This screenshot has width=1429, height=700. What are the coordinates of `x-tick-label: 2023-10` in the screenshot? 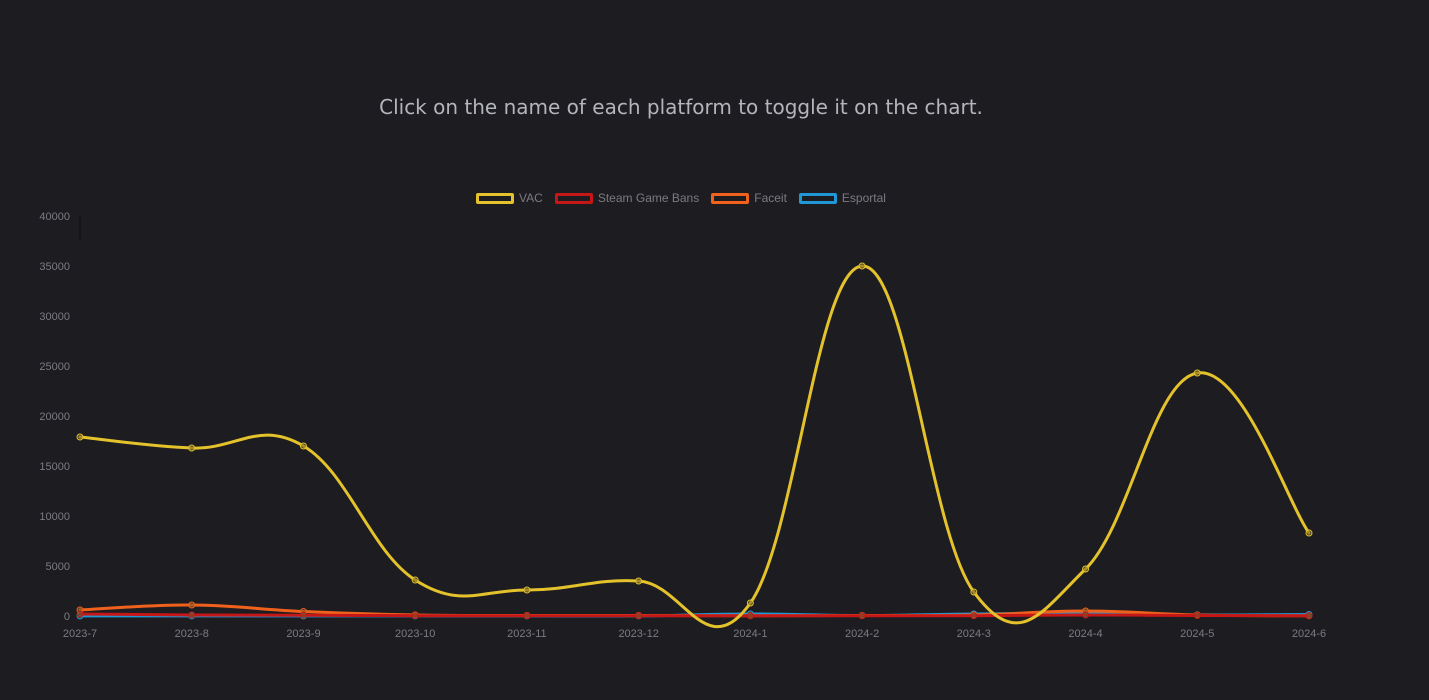 It's located at (415, 634).